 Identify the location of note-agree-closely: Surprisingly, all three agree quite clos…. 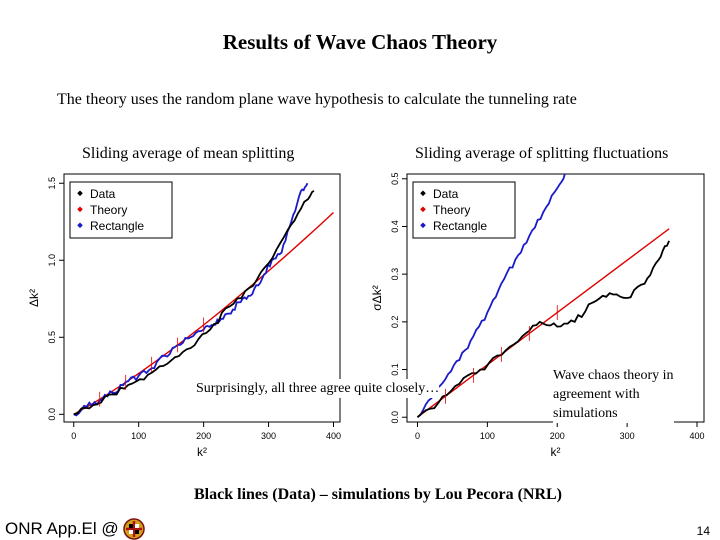
(318, 388).